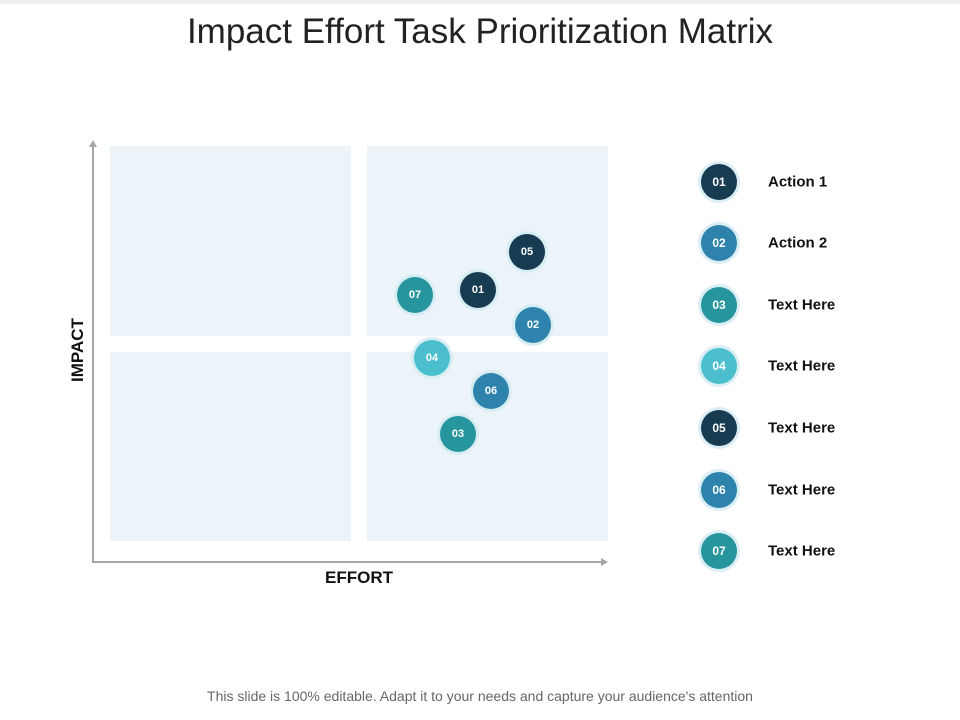 Image resolution: width=960 pixels, height=720 pixels. What do you see at coordinates (533, 325) in the screenshot?
I see `bubble-02: 02` at bounding box center [533, 325].